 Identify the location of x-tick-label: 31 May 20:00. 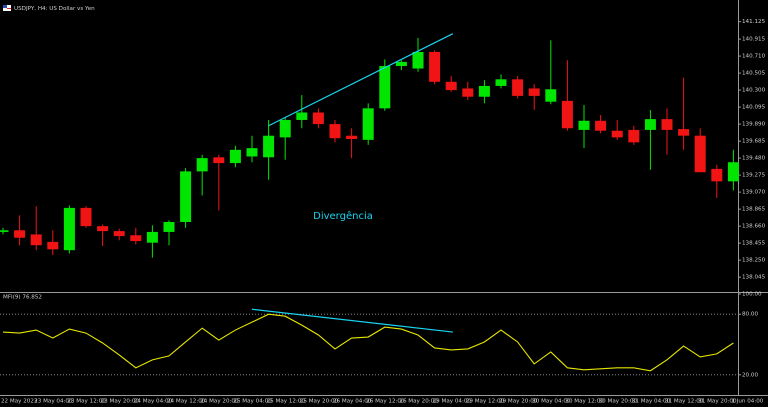
(717, 402).